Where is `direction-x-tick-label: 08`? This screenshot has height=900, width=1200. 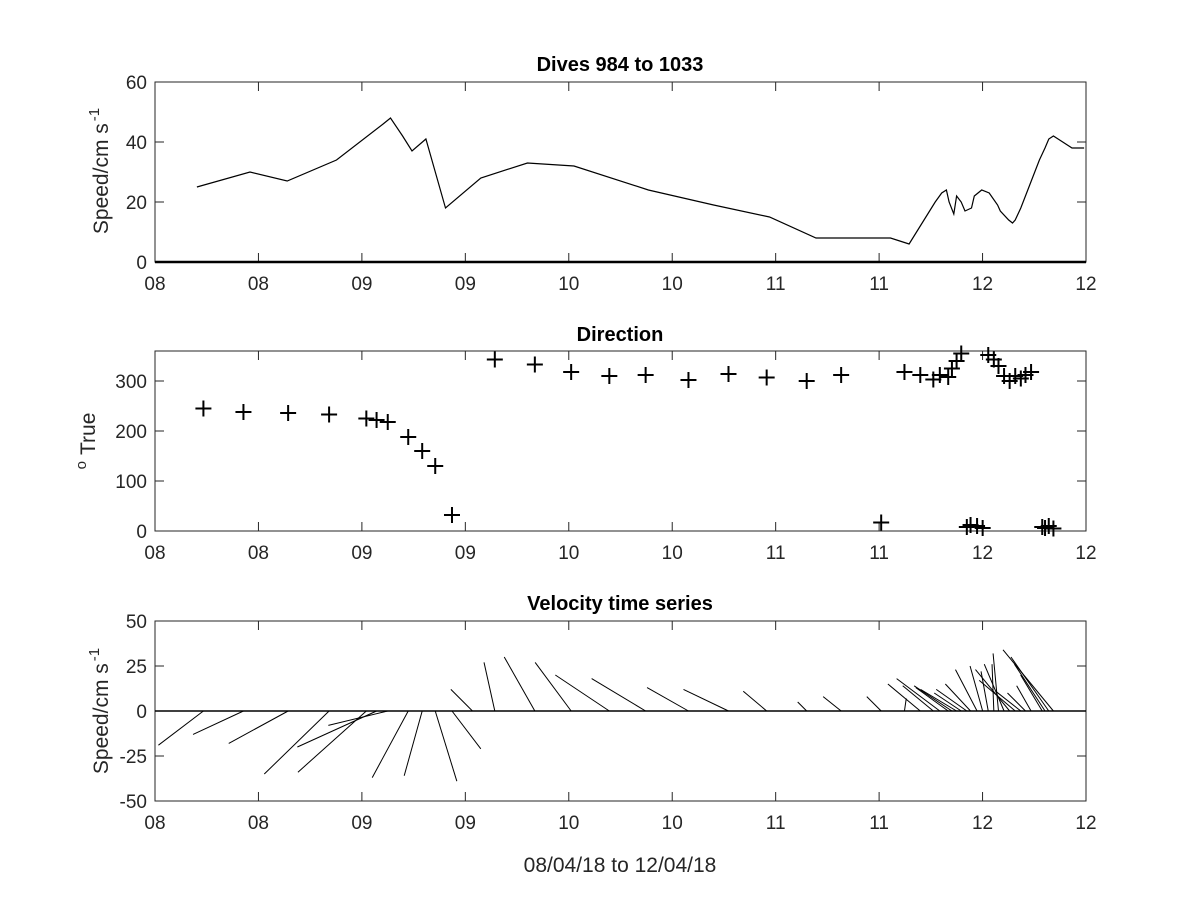 direction-x-tick-label: 08 is located at coordinates (258, 553).